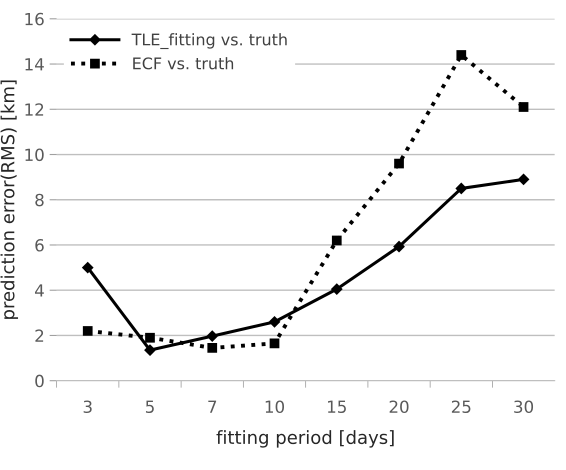 This screenshot has width=566, height=470. Describe the element at coordinates (461, 407) in the screenshot. I see `x-tick-label: 25` at that location.